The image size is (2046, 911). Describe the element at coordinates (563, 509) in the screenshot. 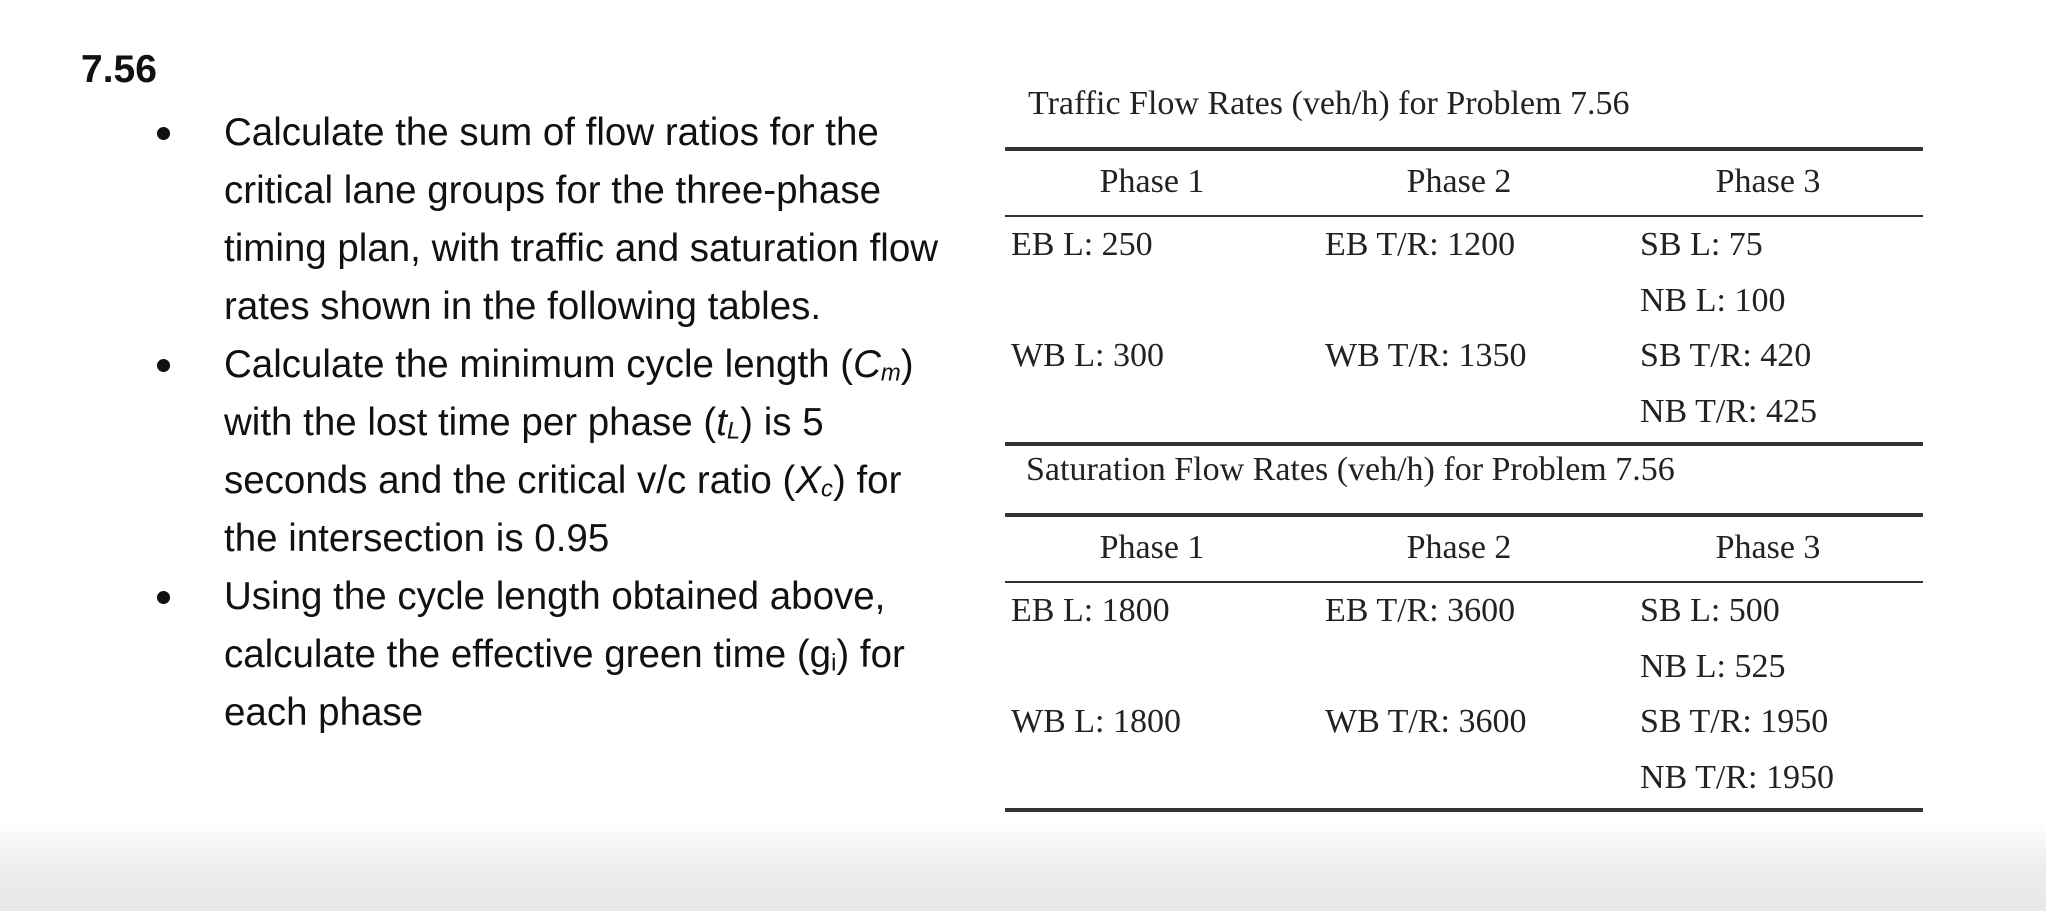

I see `text: ) for the intersection is 0.95` at that location.